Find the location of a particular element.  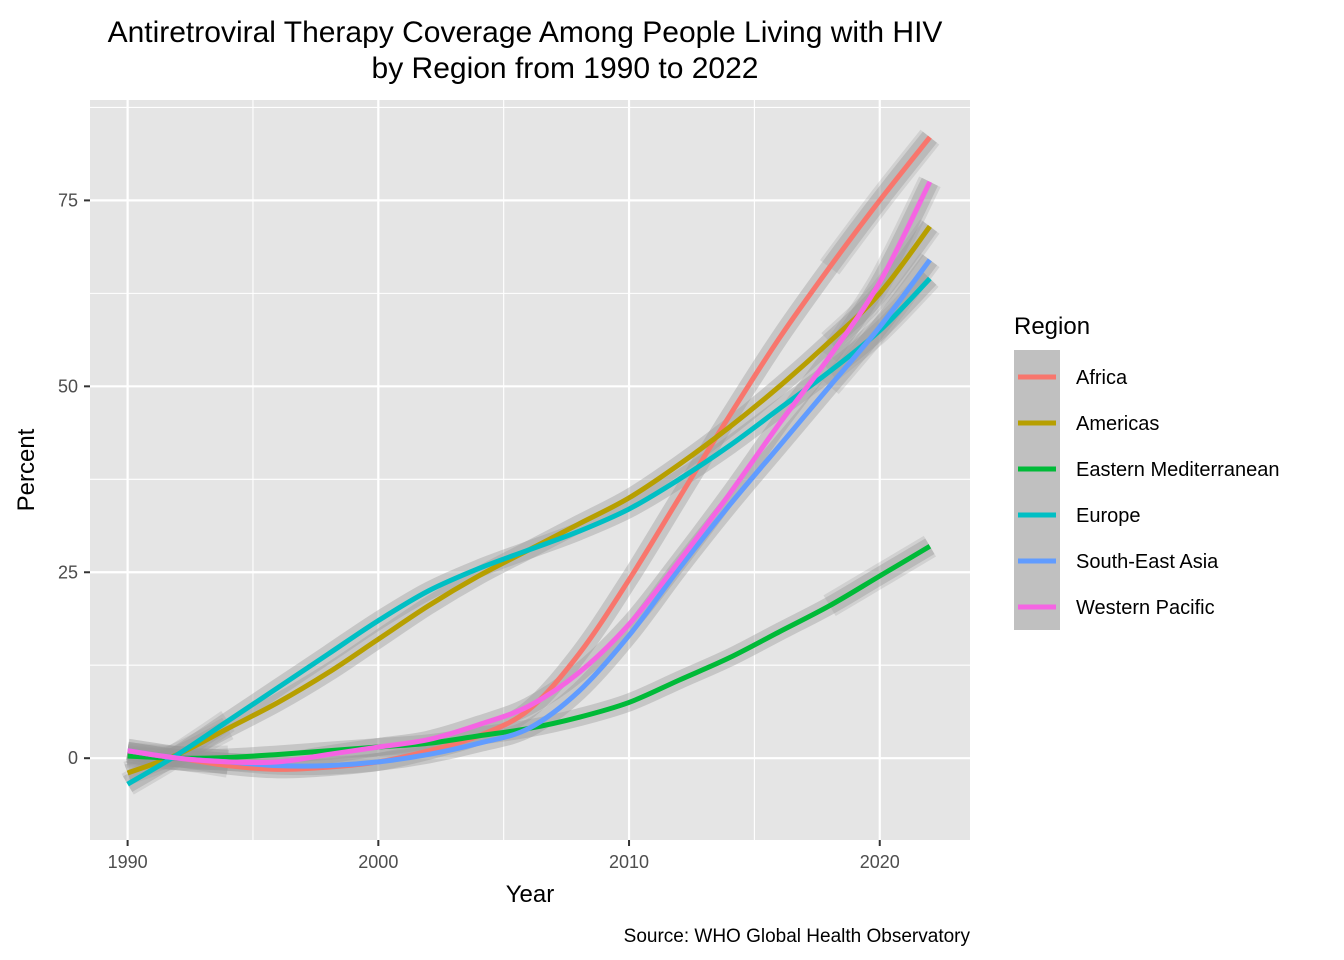

y-tick-label: 75 is located at coordinates (68, 200).